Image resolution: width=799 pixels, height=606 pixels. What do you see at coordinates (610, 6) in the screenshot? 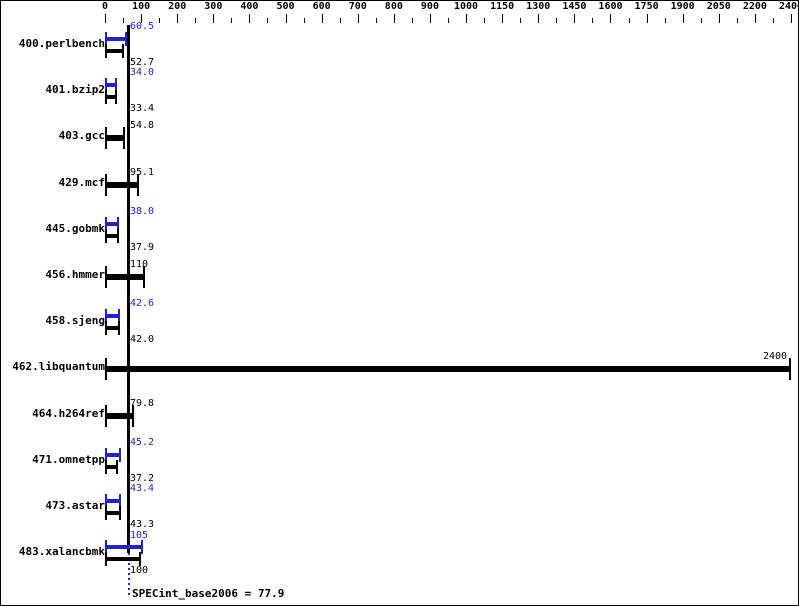
I see `axis-tick-label: 1600` at bounding box center [610, 6].